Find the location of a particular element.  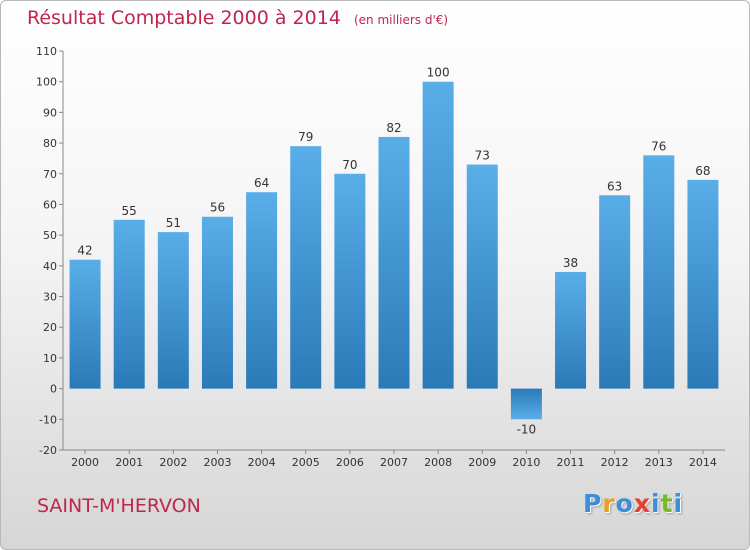

y-tick-label: 50 is located at coordinates (50, 235).